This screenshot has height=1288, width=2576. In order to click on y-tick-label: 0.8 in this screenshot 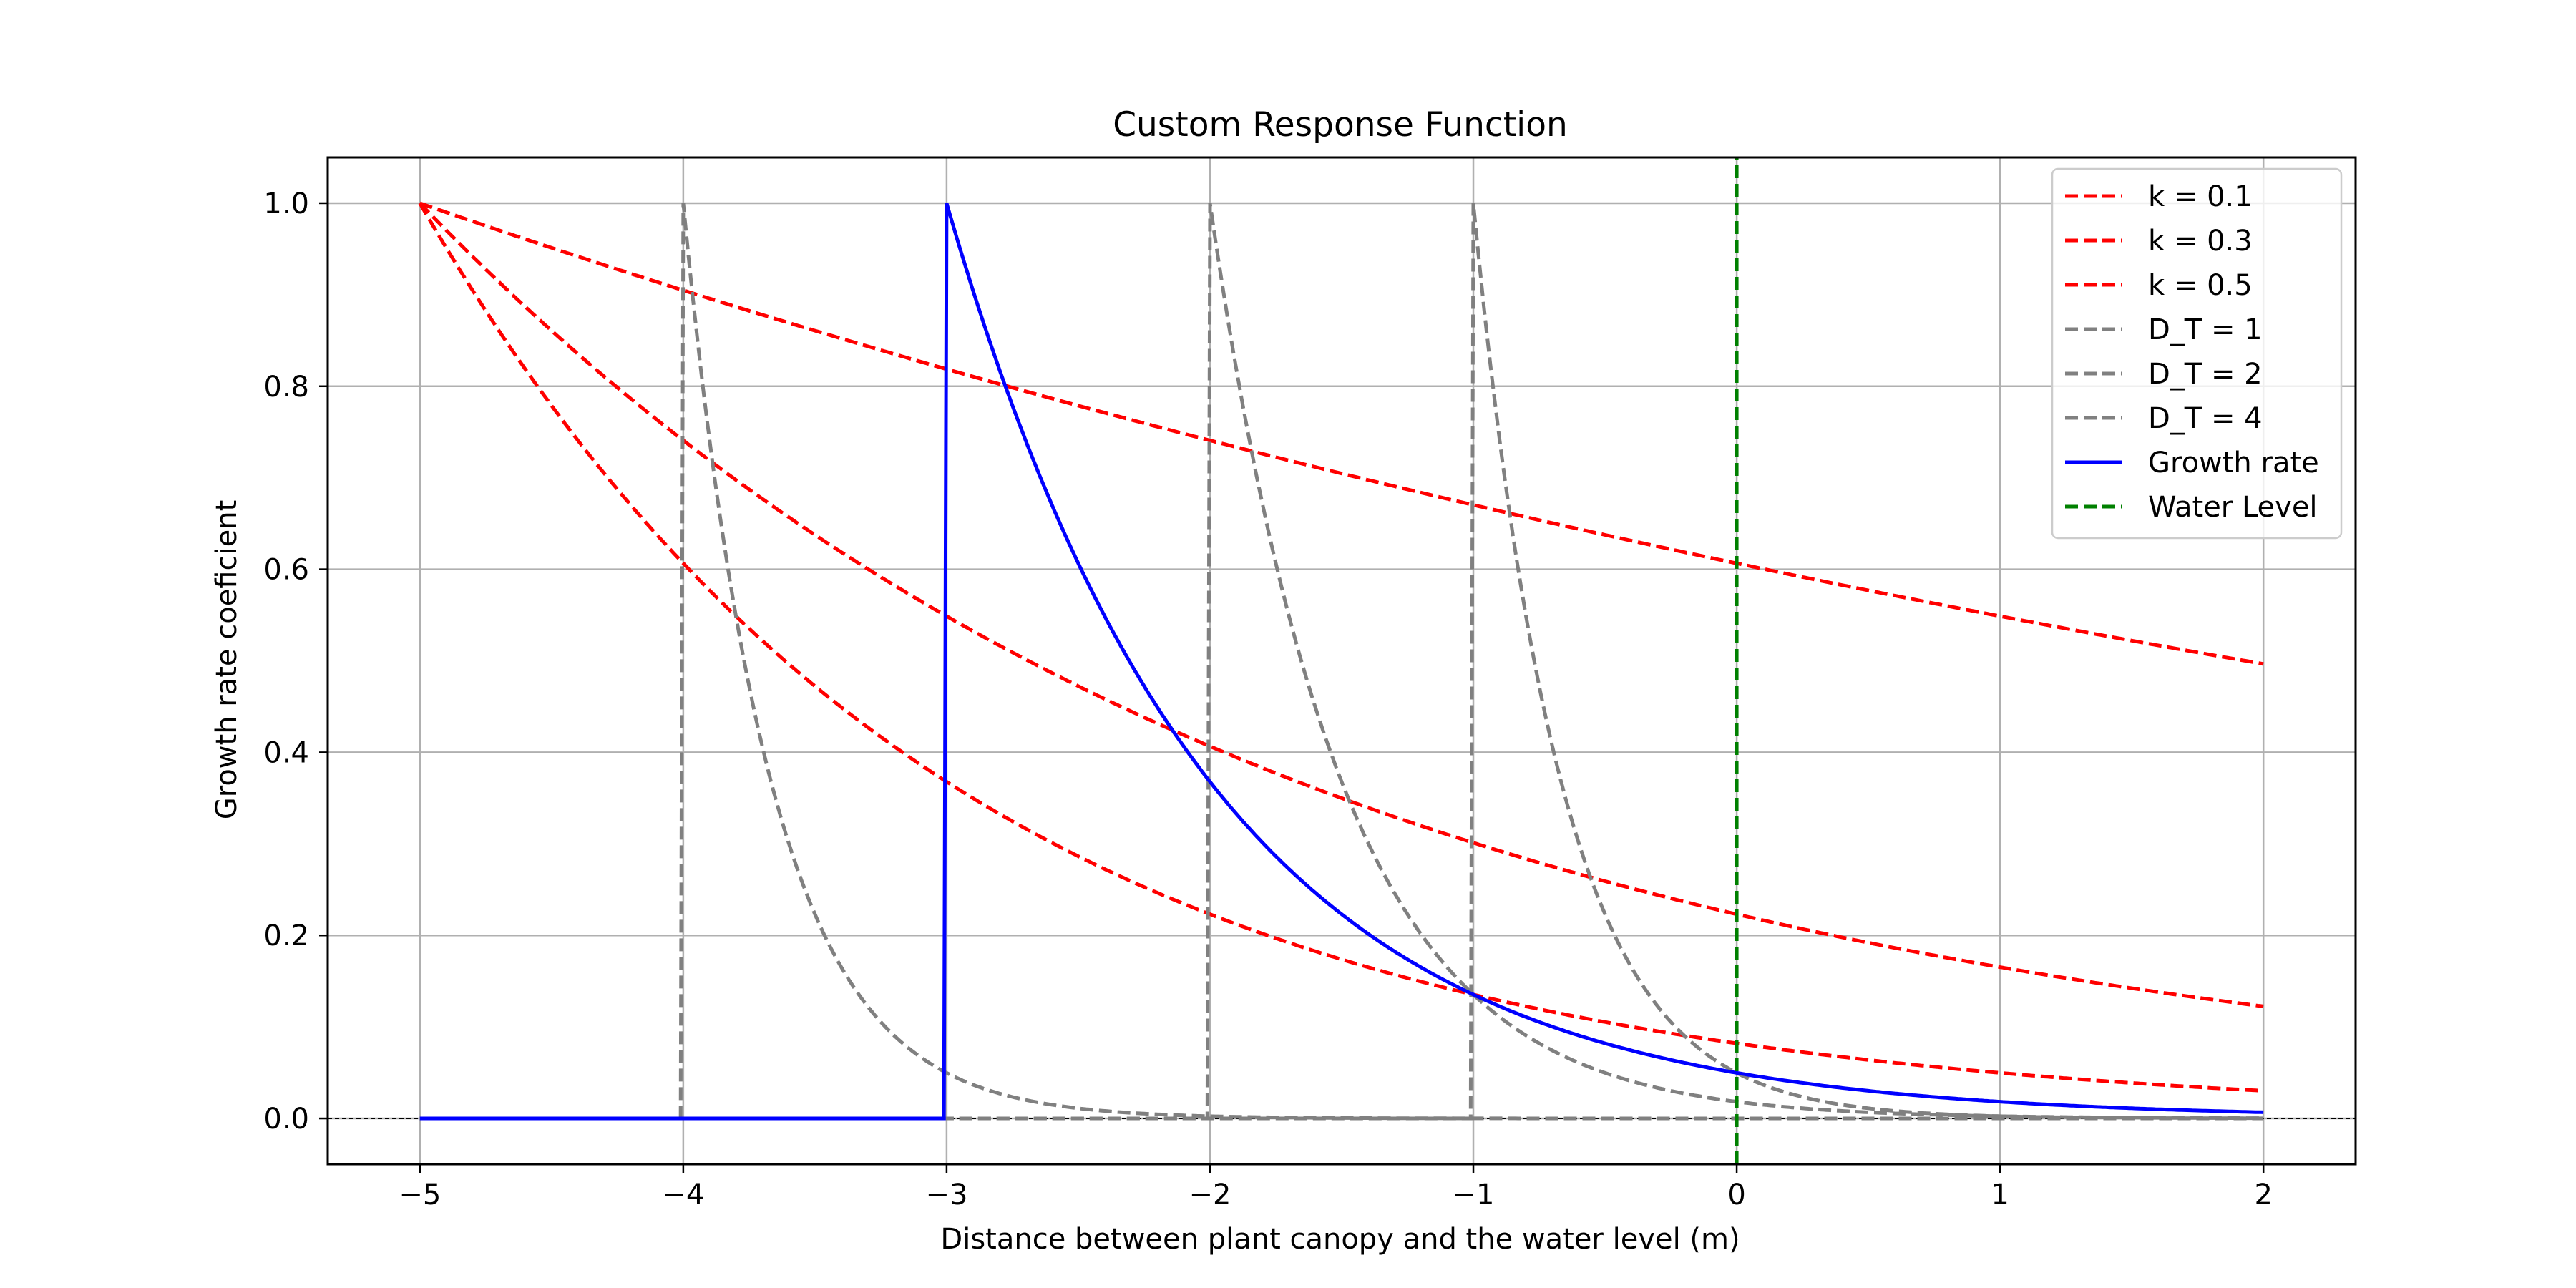, I will do `click(286, 387)`.